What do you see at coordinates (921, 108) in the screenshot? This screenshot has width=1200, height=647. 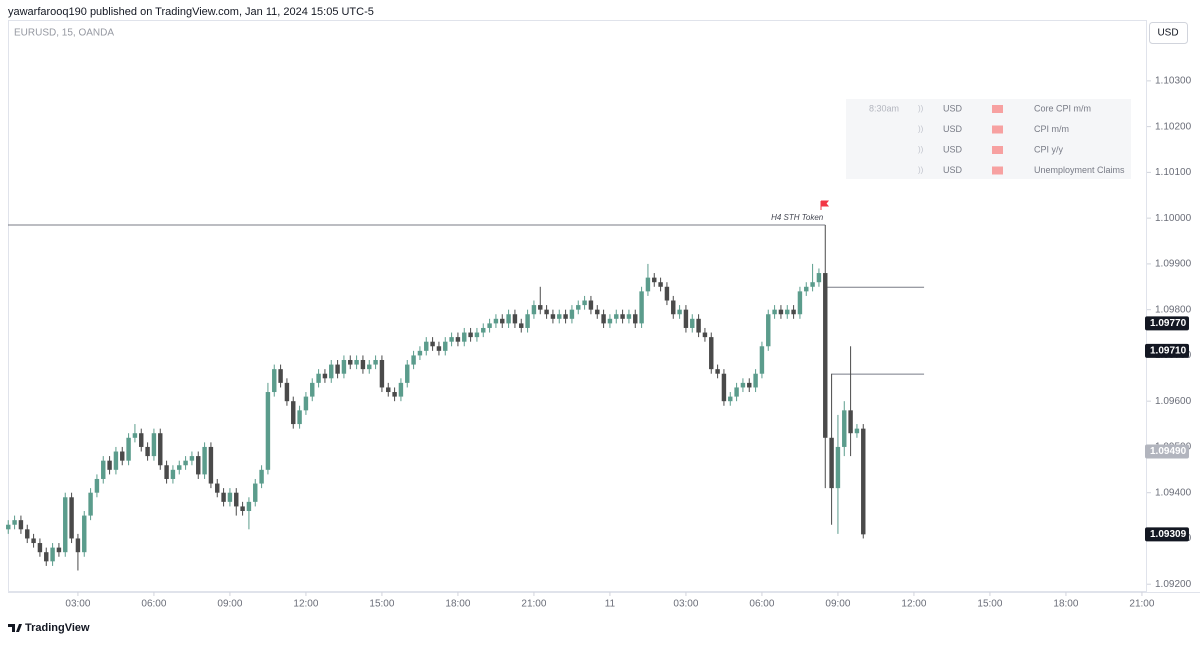 I see `event-icon: ))` at bounding box center [921, 108].